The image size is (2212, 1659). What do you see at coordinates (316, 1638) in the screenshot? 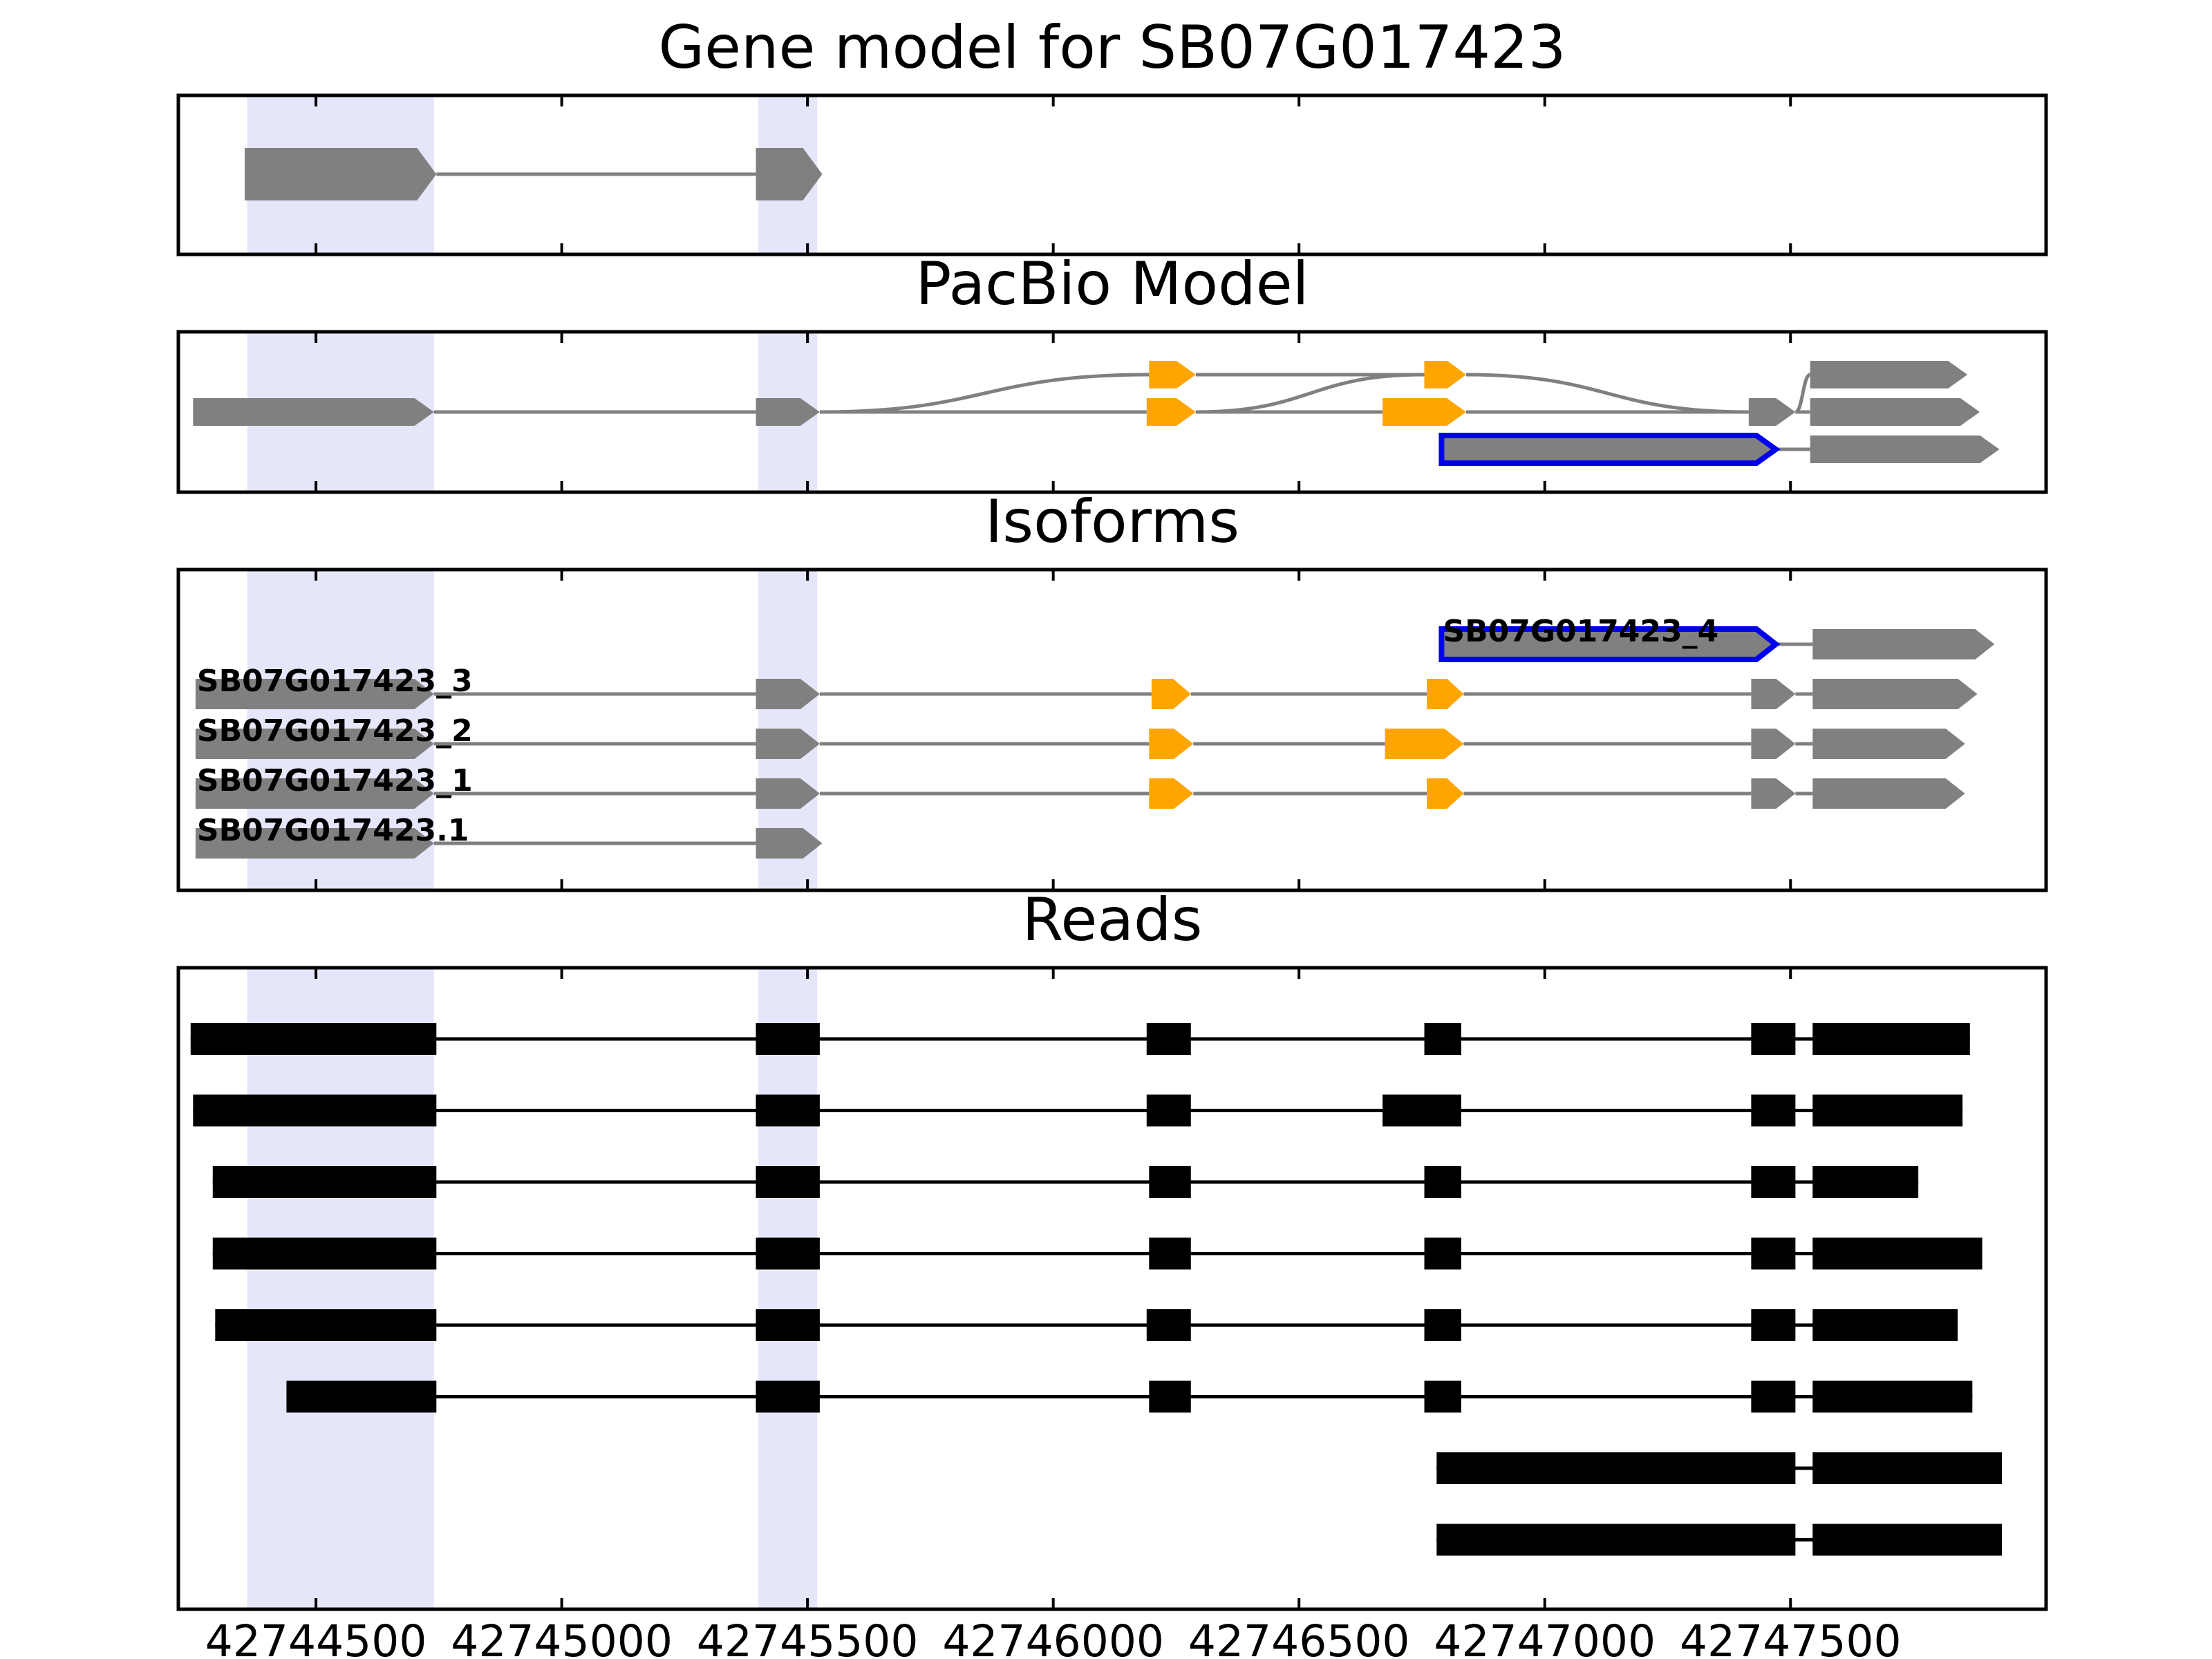
I see `x-tick-label: 42744500` at bounding box center [316, 1638].